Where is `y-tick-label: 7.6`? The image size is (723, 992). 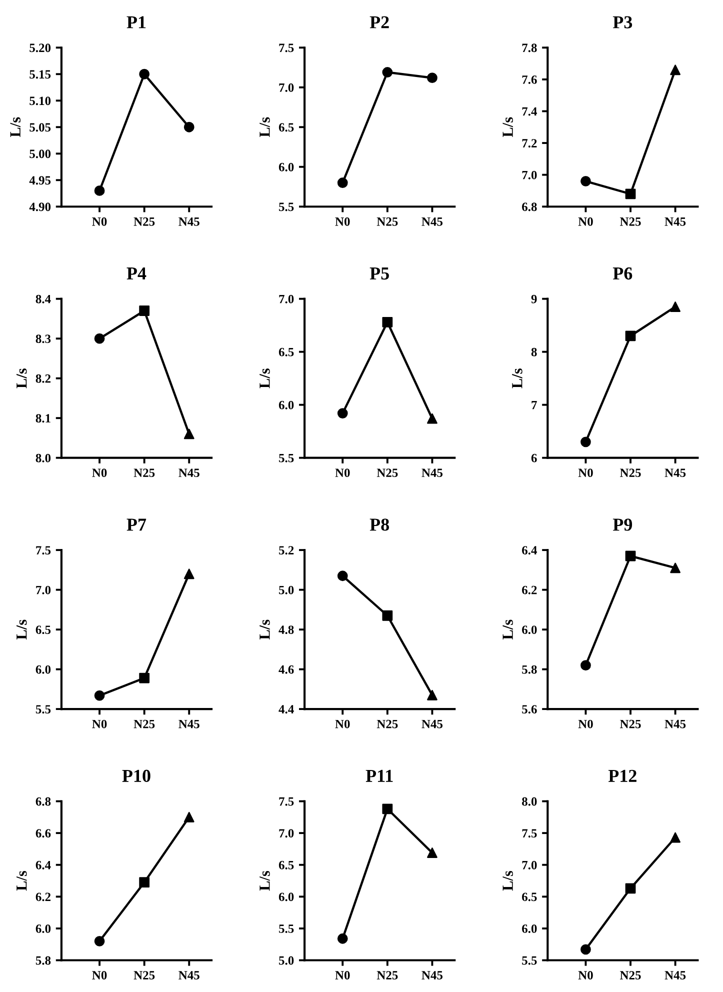 y-tick-label: 7.6 is located at coordinates (529, 79).